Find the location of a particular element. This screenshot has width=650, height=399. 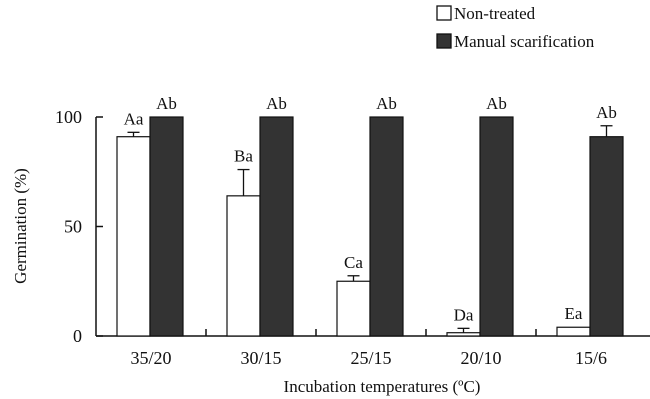

x-tick-label: 30/15 is located at coordinates (260, 358).